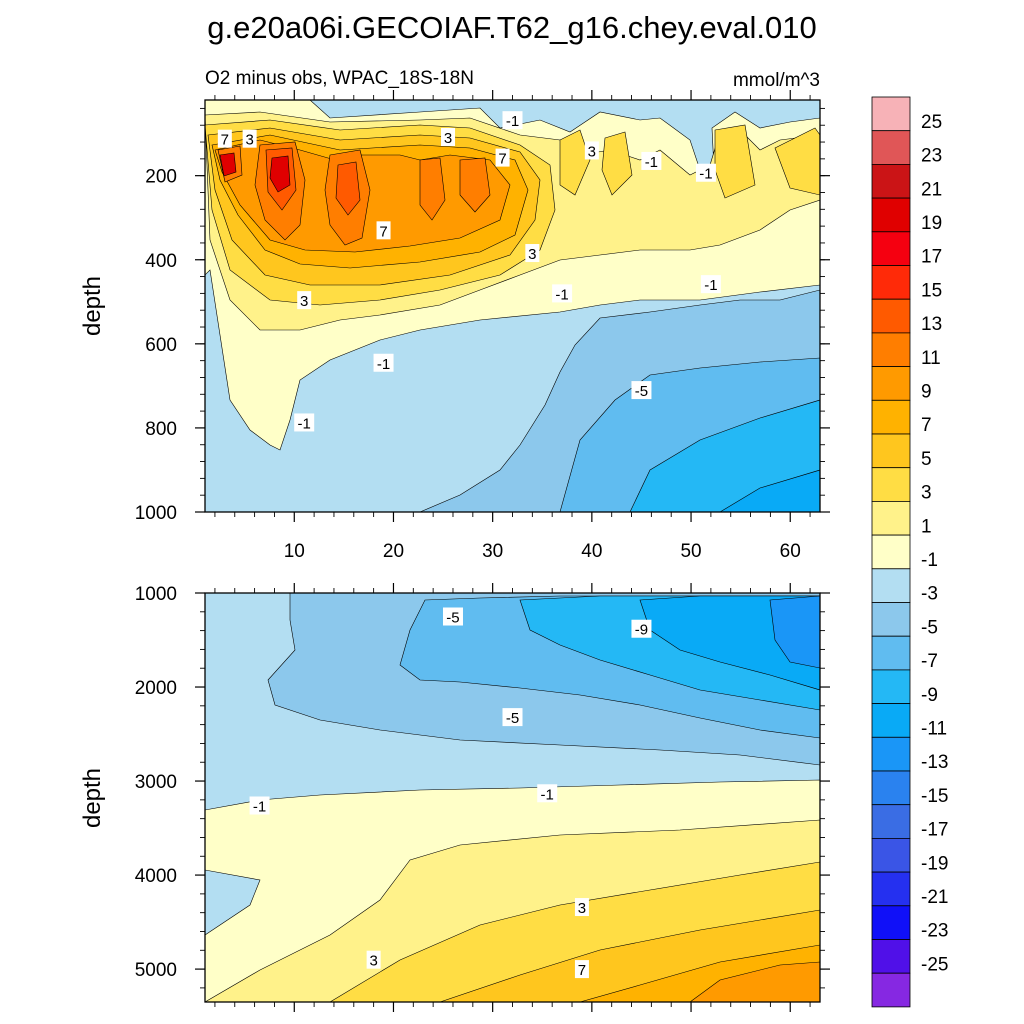 This screenshot has height=1024, width=1024. I want to click on lower-contour-label: -9, so click(641, 629).